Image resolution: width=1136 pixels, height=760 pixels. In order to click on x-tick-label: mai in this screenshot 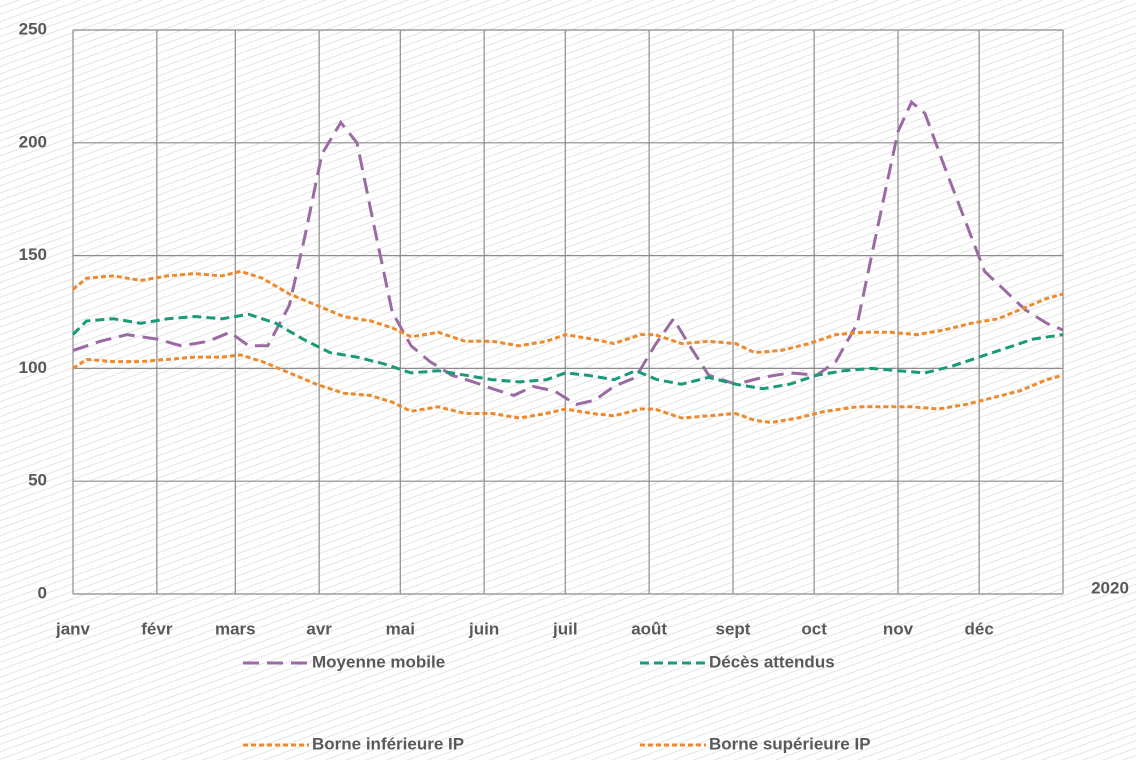, I will do `click(400, 628)`.